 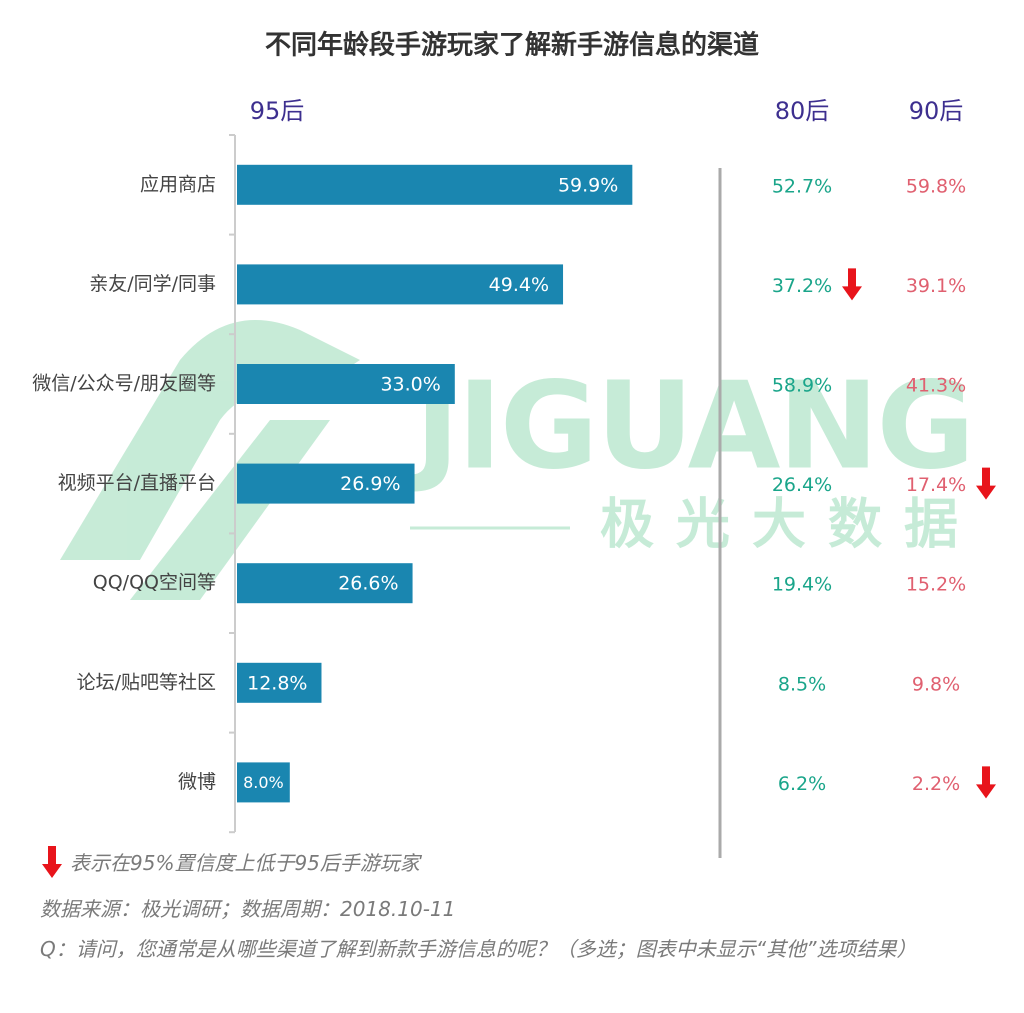 What do you see at coordinates (802, 684) in the screenshot?
I see `value-label: 8.5%` at bounding box center [802, 684].